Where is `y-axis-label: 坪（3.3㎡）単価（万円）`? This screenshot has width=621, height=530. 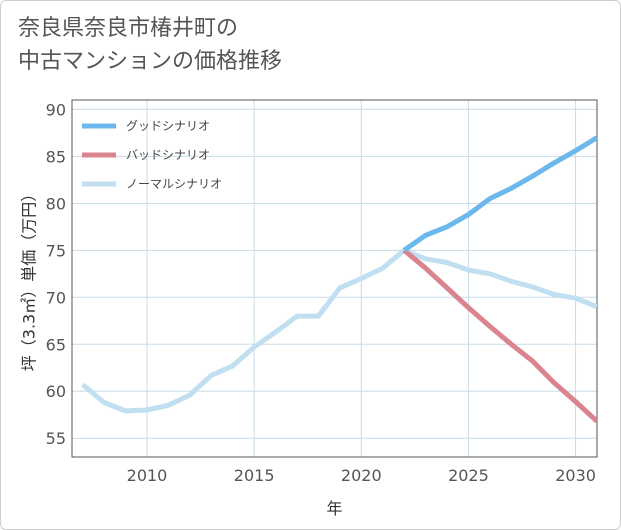
y-axis-label: 坪（3.3㎡）単価（万円） is located at coordinates (29, 278).